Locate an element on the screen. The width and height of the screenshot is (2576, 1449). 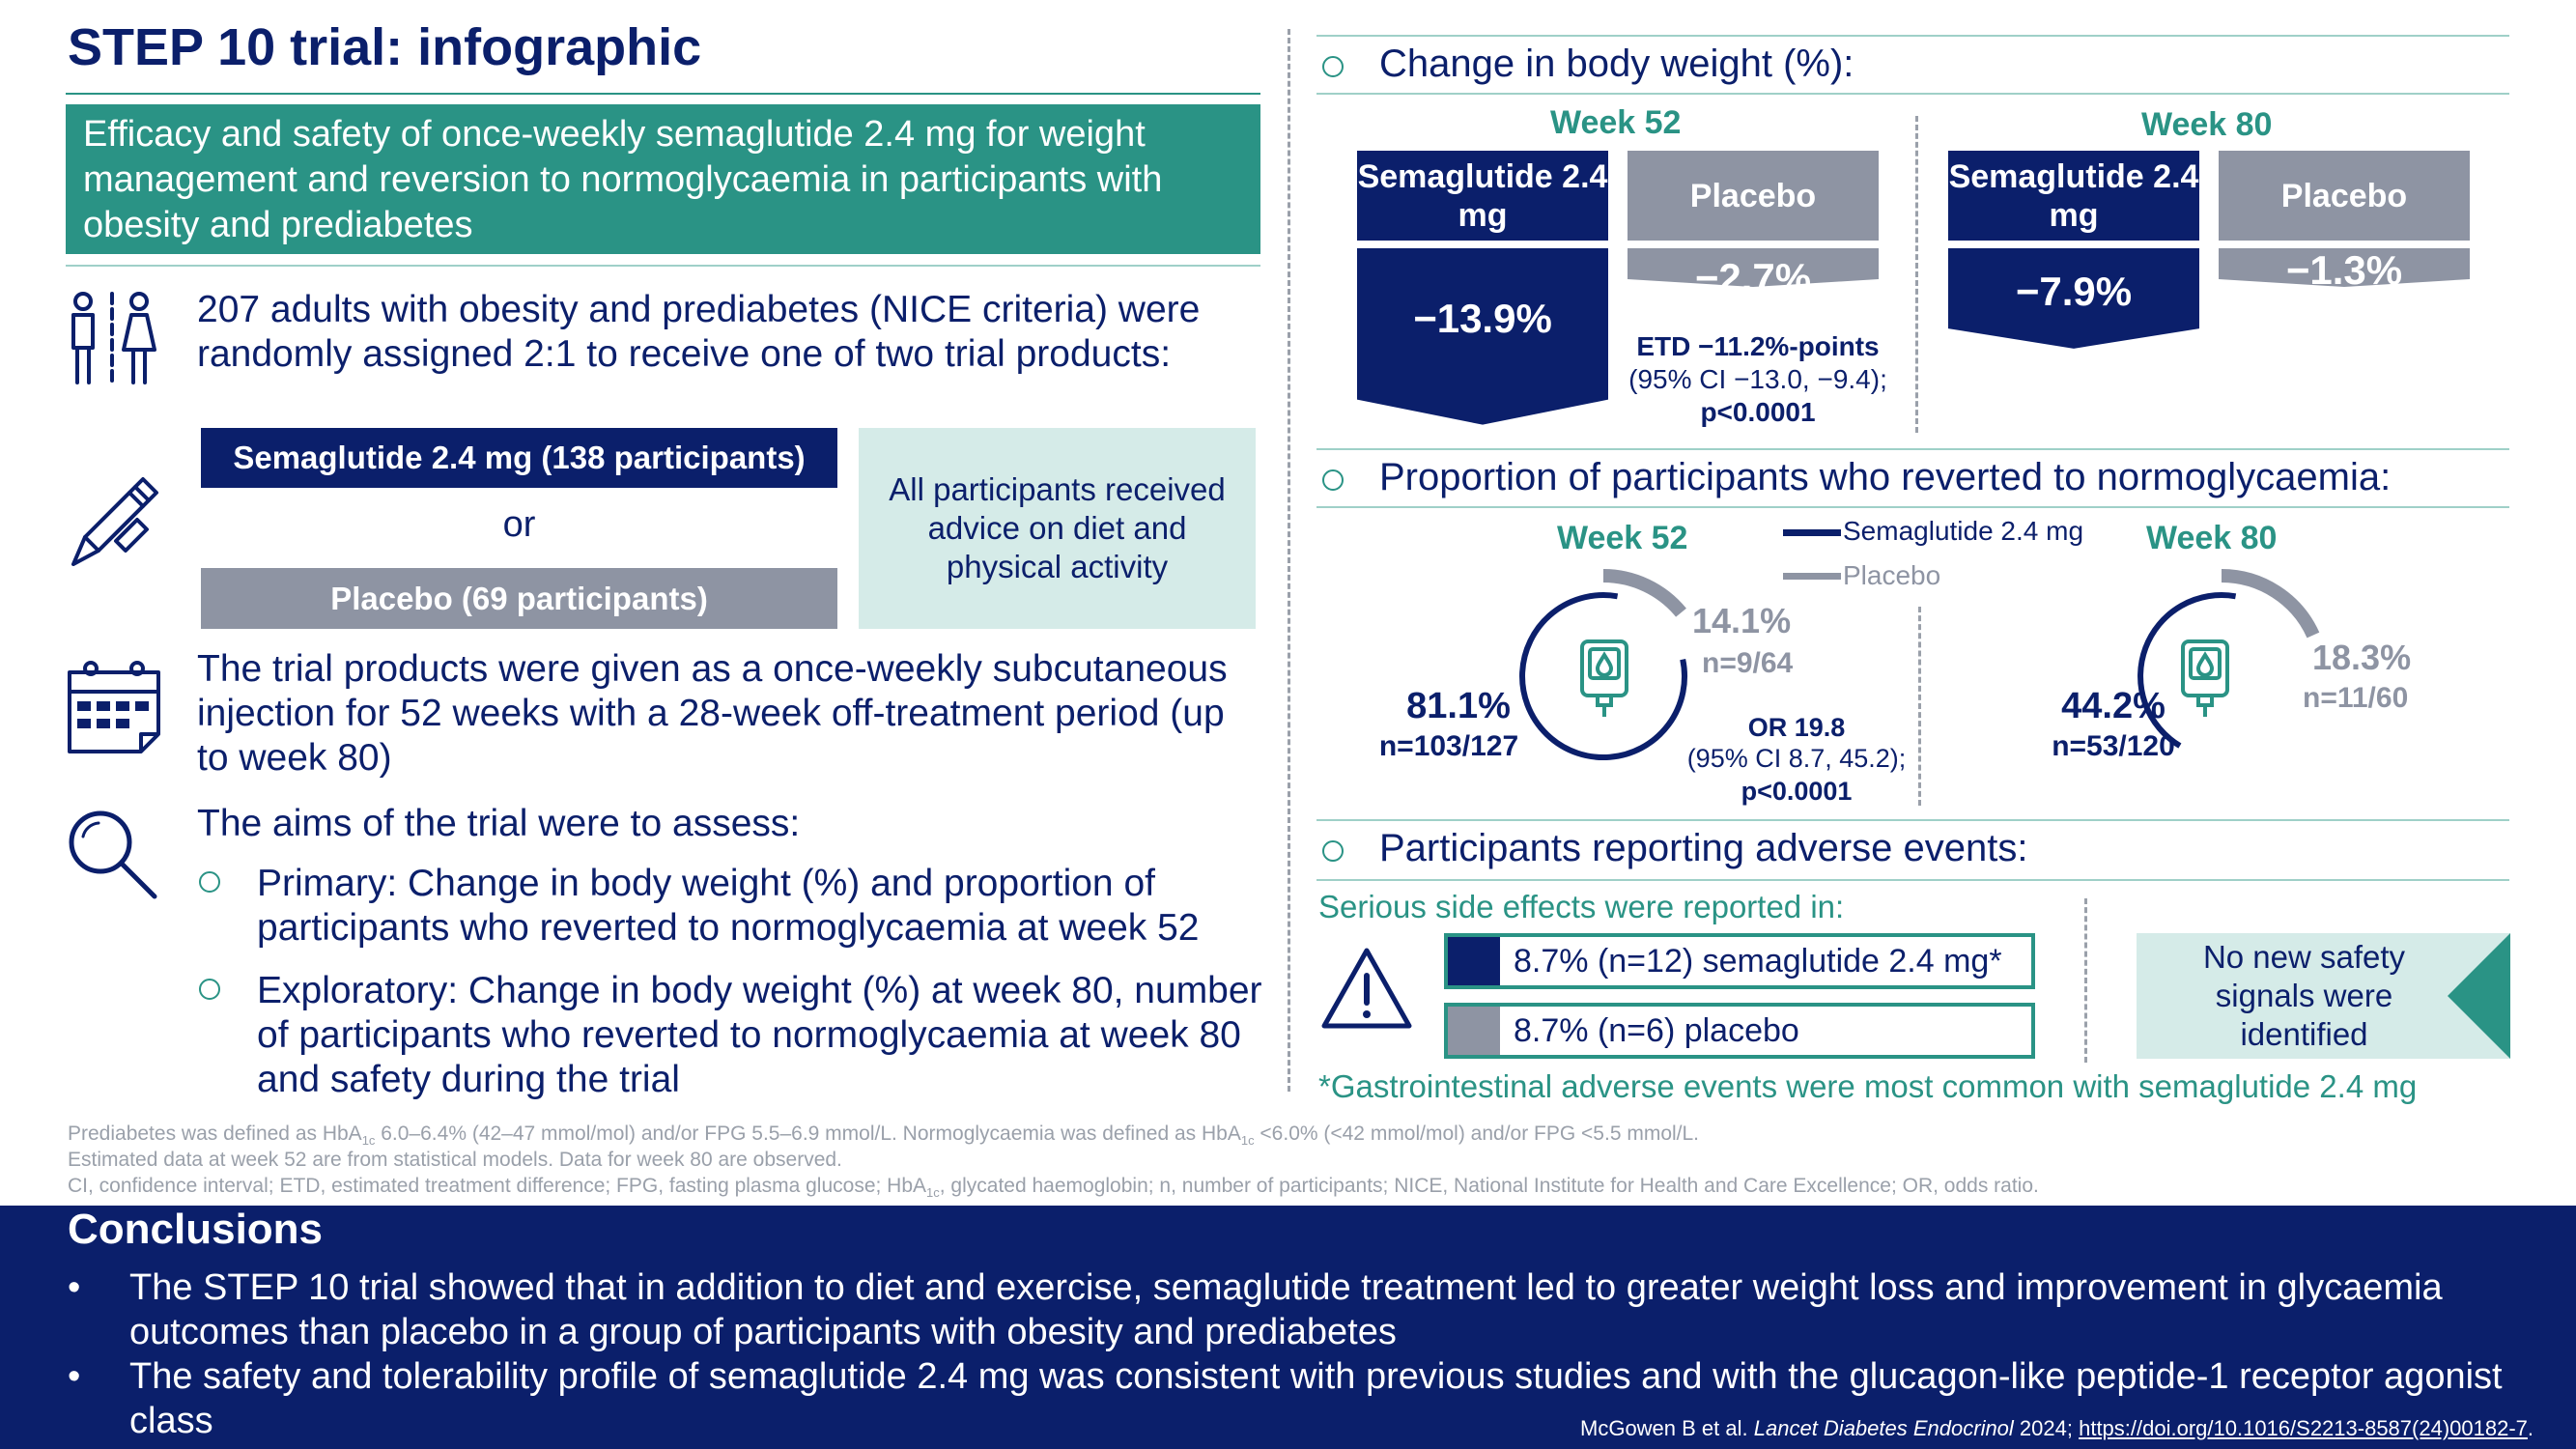
fn-text: Prediabetes was defined as HbA is located at coordinates (215, 1133).